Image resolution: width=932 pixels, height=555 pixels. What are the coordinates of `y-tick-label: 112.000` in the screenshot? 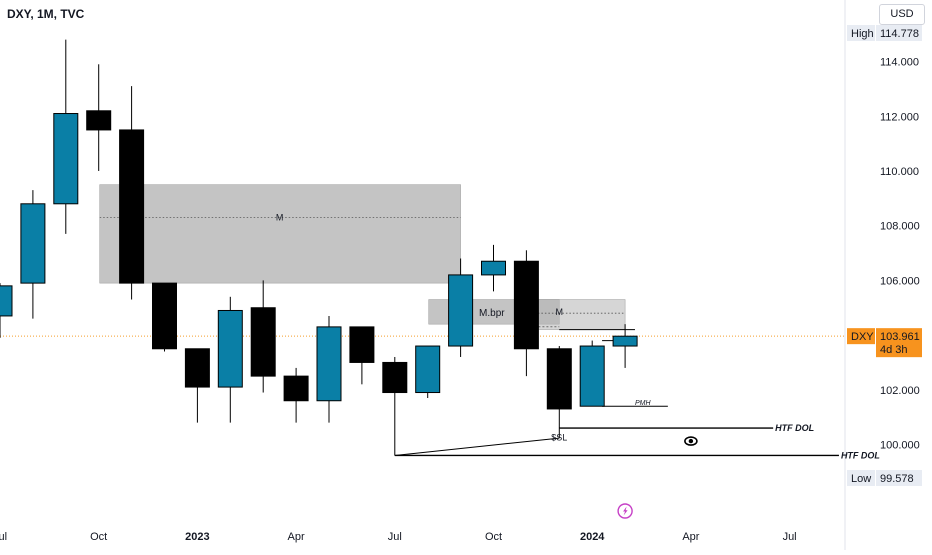 It's located at (899, 117).